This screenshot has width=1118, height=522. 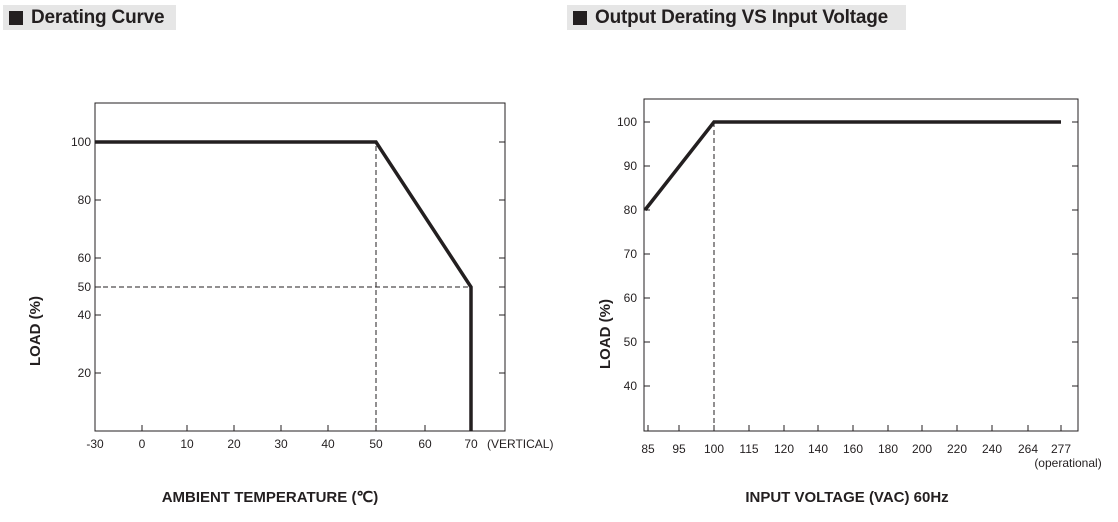 I want to click on x-tick-label: 180, so click(x=888, y=449).